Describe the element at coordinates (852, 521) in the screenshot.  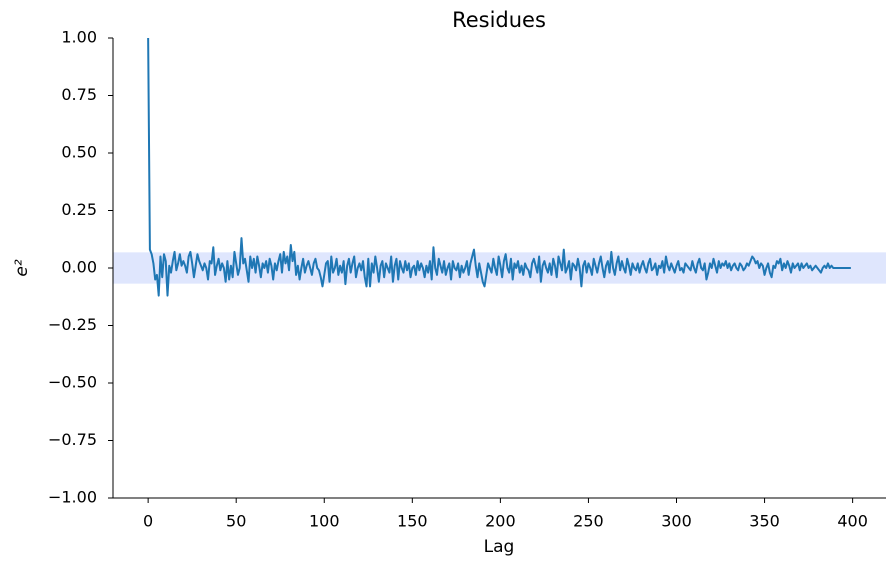
I see `x-tick-label: 400` at that location.